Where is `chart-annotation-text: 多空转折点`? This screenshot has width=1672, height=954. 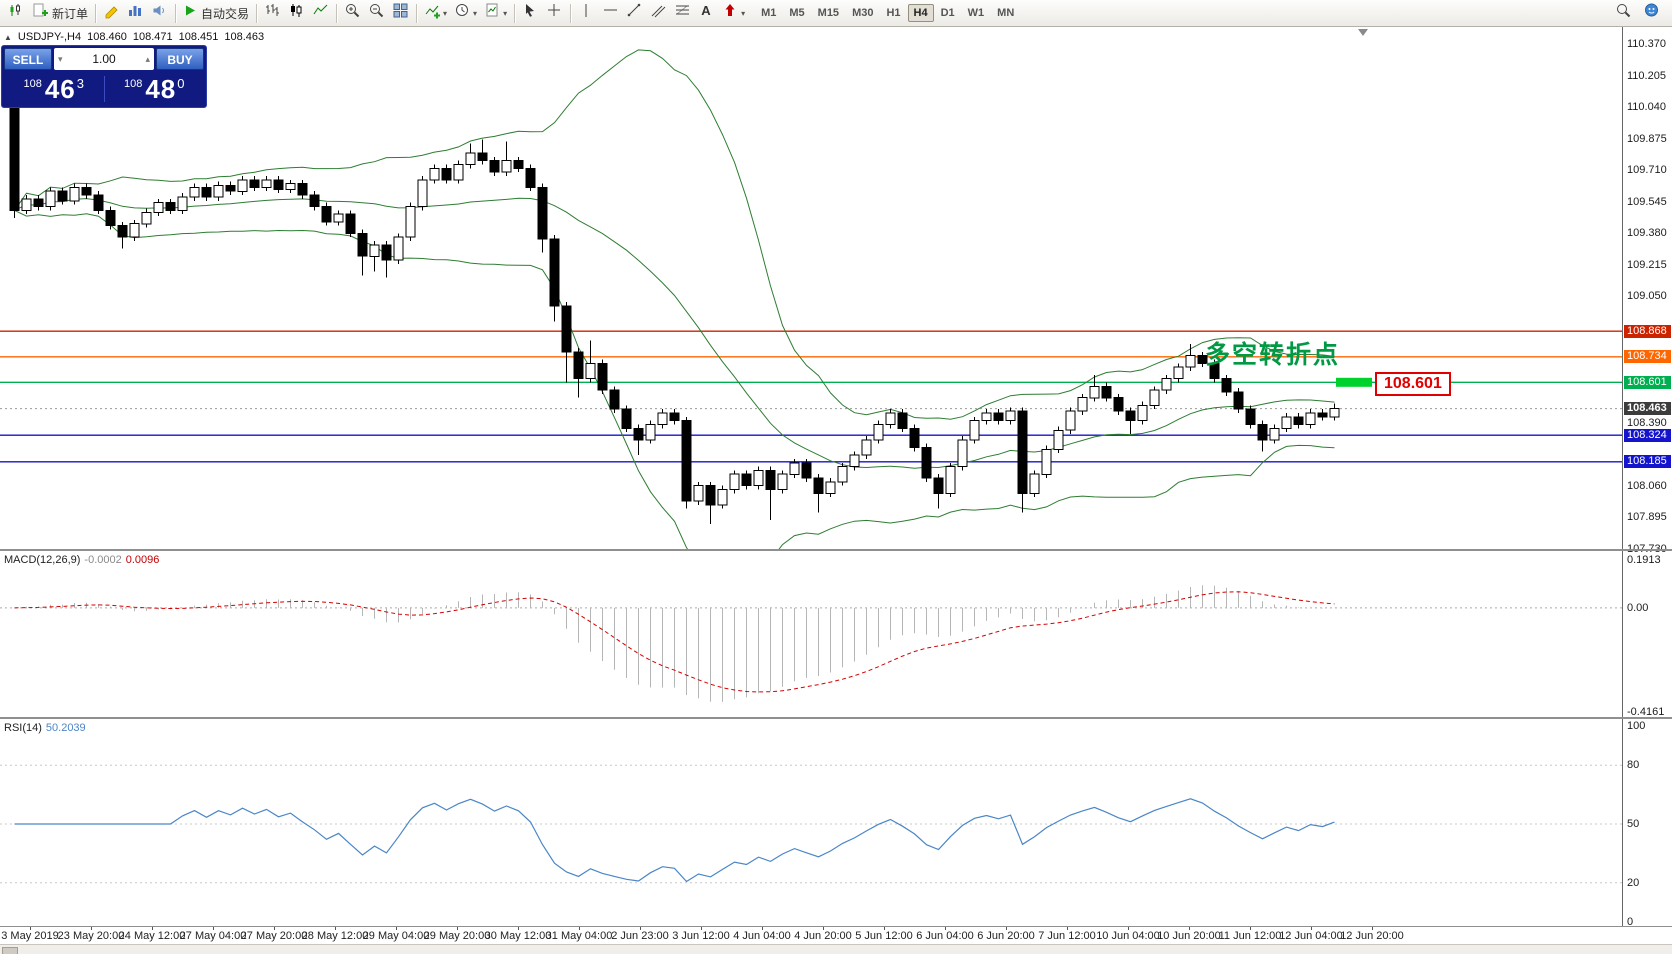 chart-annotation-text: 多空转折点 is located at coordinates (1273, 355).